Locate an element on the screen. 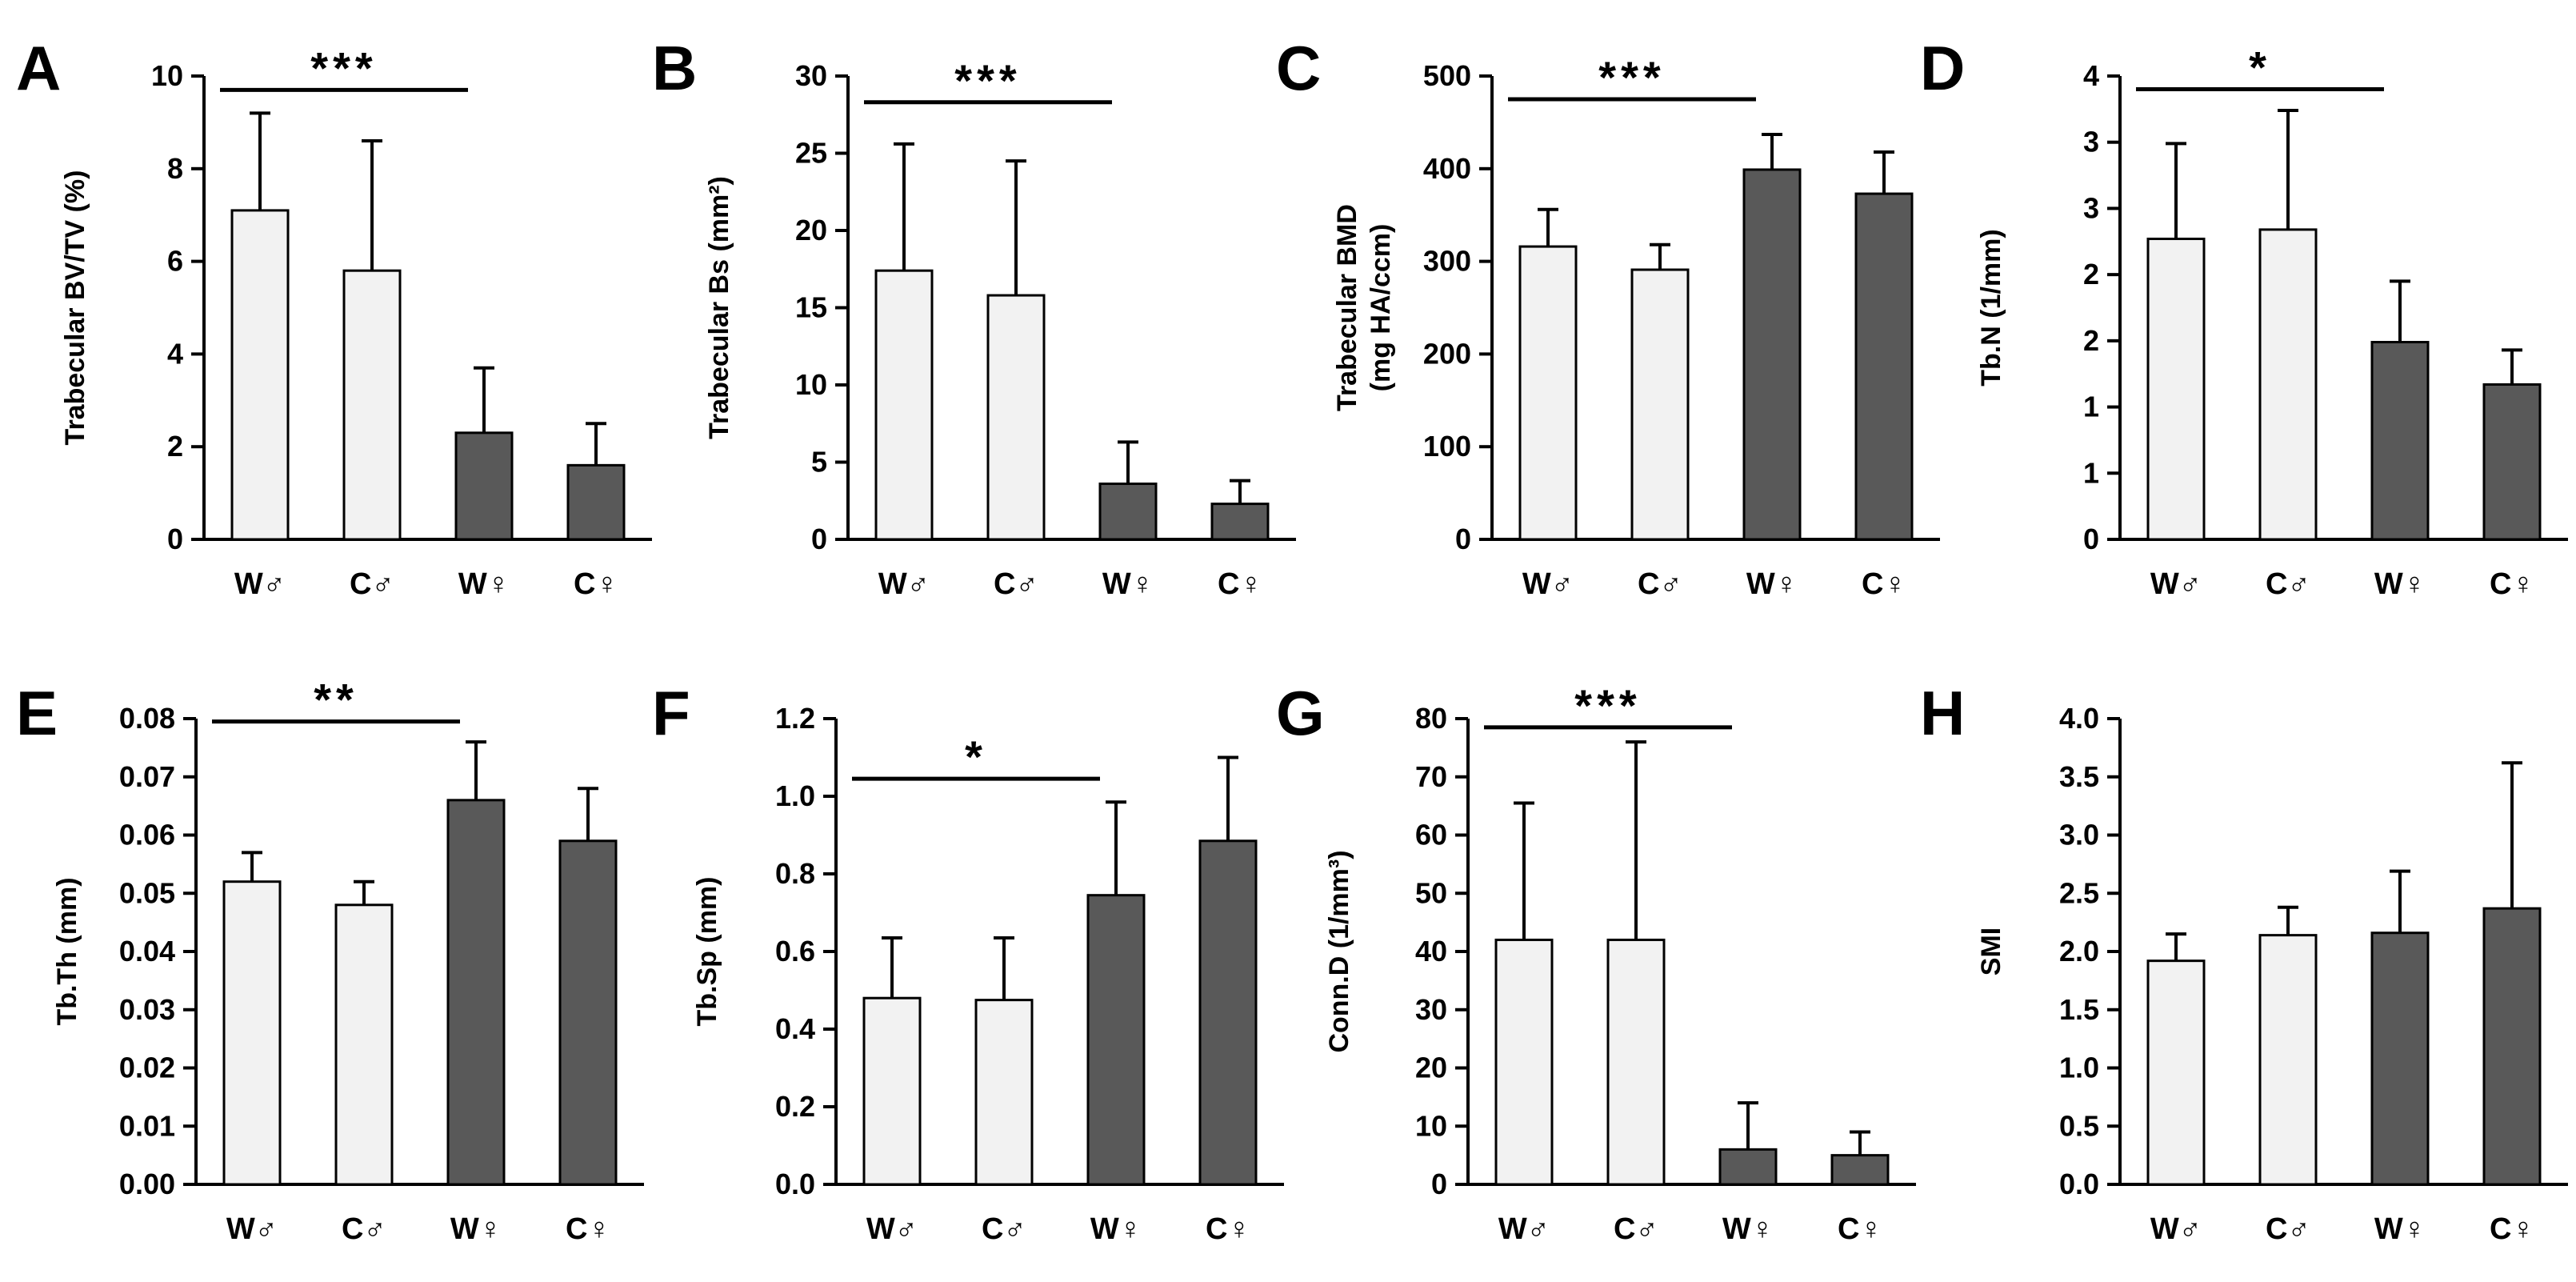 Image resolution: width=2576 pixels, height=1282 pixels. y-tick-label-h: 0.5 is located at coordinates (2079, 1125).